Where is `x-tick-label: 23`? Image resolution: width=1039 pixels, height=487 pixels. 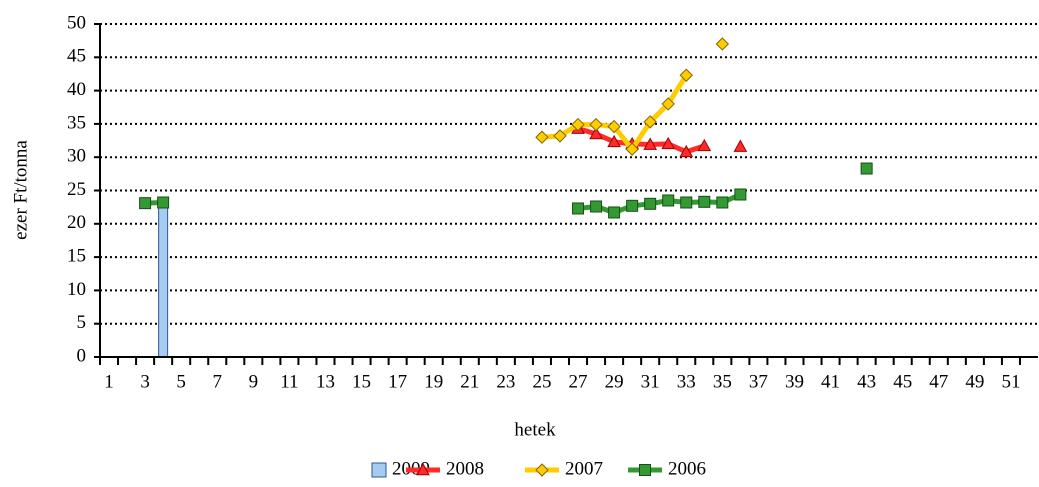 x-tick-label: 23 is located at coordinates (505, 381).